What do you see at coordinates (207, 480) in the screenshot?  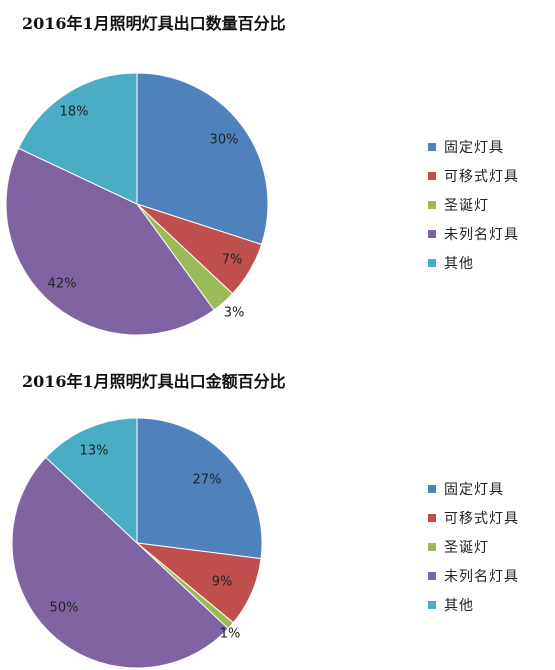 I see `data-label: 27%` at bounding box center [207, 480].